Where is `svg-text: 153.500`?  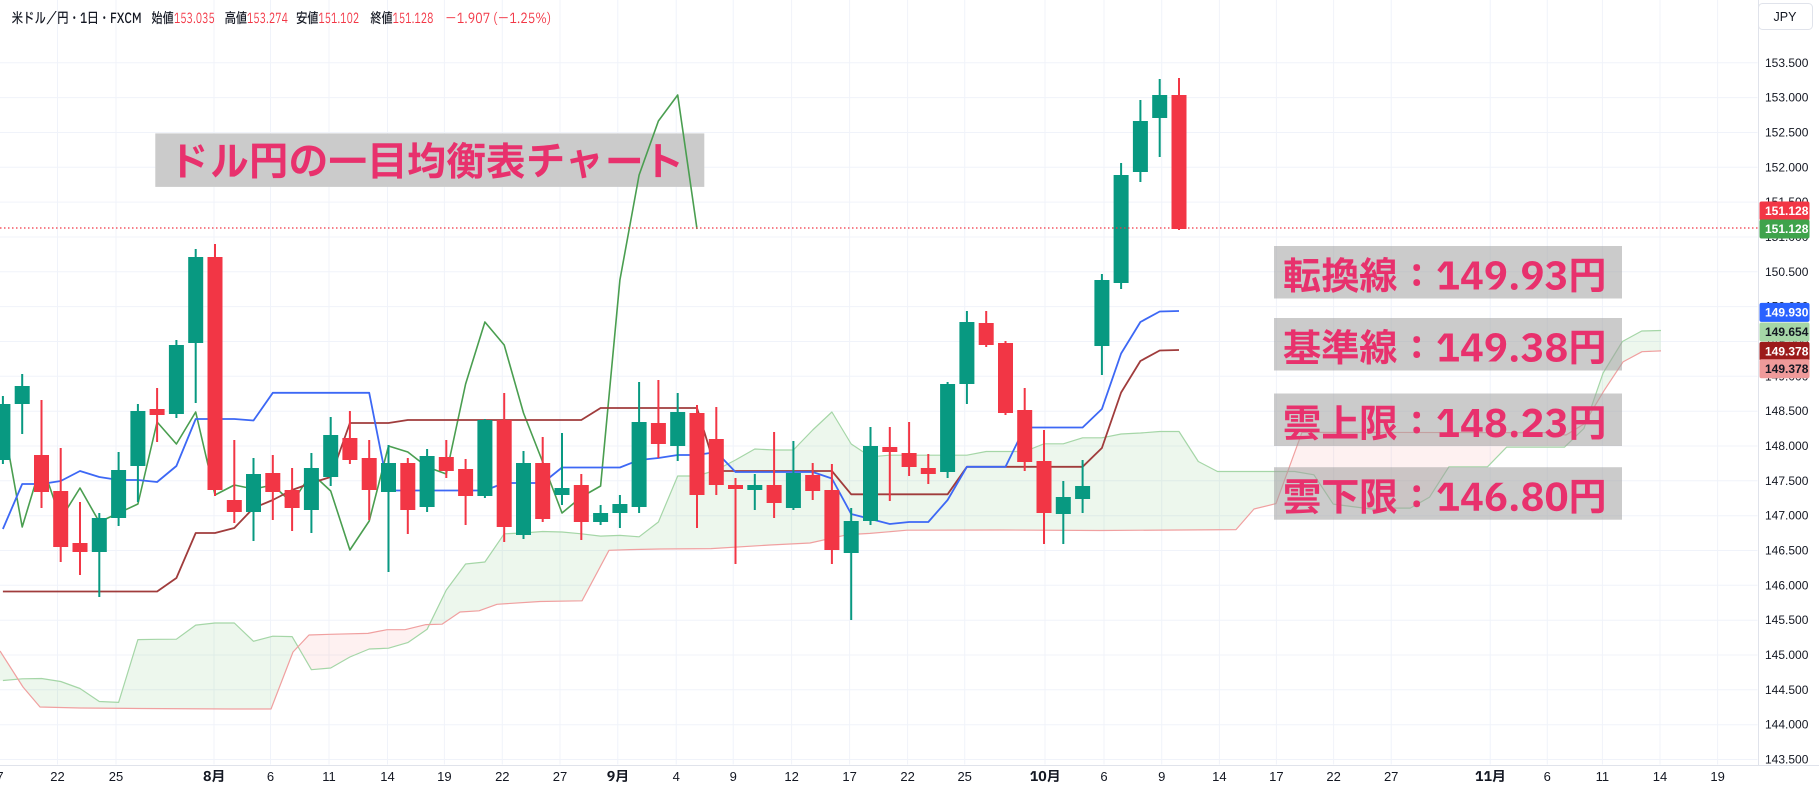 svg-text: 153.500 is located at coordinates (1787, 63).